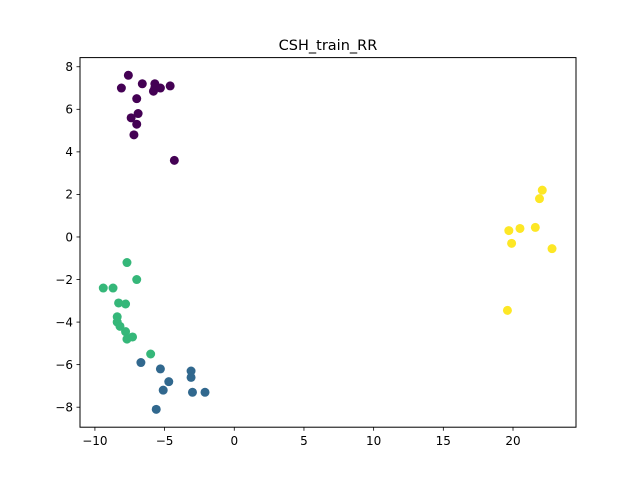  Describe the element at coordinates (69, 152) in the screenshot. I see `y-tick-label: 4` at that location.